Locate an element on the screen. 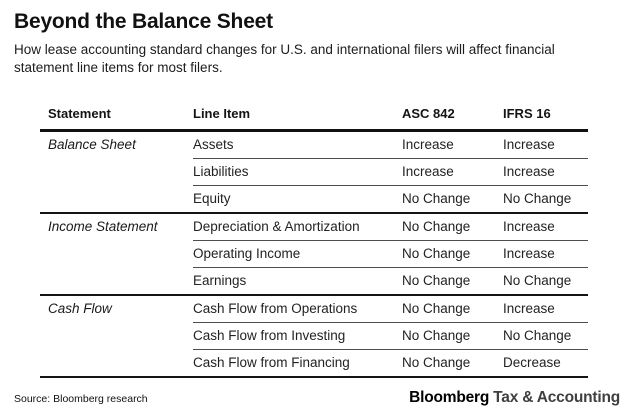 The width and height of the screenshot is (633, 420). line-item-cell: Earnings is located at coordinates (297, 280).